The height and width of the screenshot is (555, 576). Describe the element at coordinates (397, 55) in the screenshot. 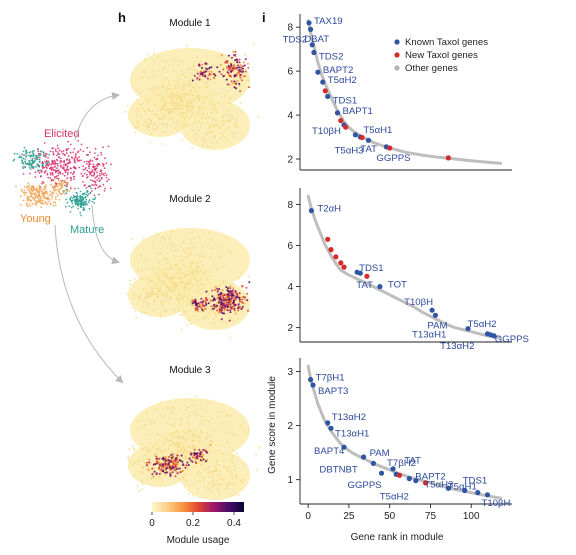

I see `legend-marker-new` at that location.